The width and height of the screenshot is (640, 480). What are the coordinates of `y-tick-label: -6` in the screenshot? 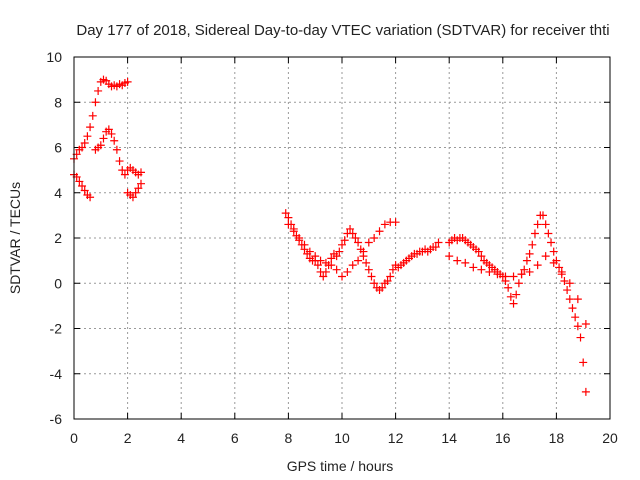 It's located at (56, 419).